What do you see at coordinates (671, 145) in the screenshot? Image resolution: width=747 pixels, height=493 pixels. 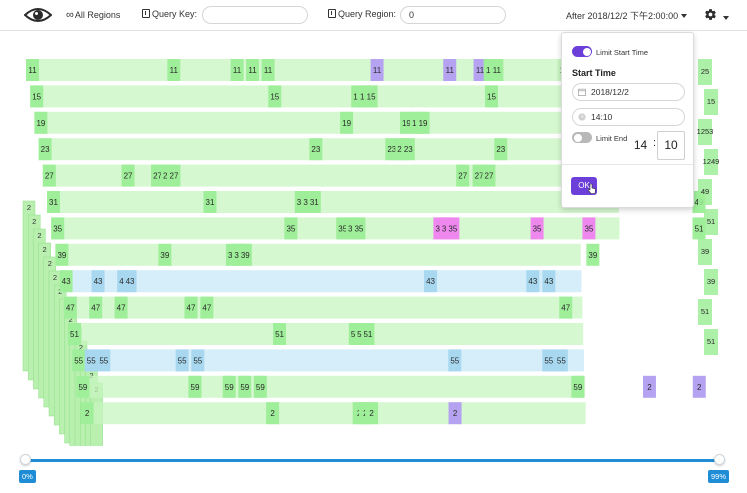 I see `minute-spinner: 10` at bounding box center [671, 145].